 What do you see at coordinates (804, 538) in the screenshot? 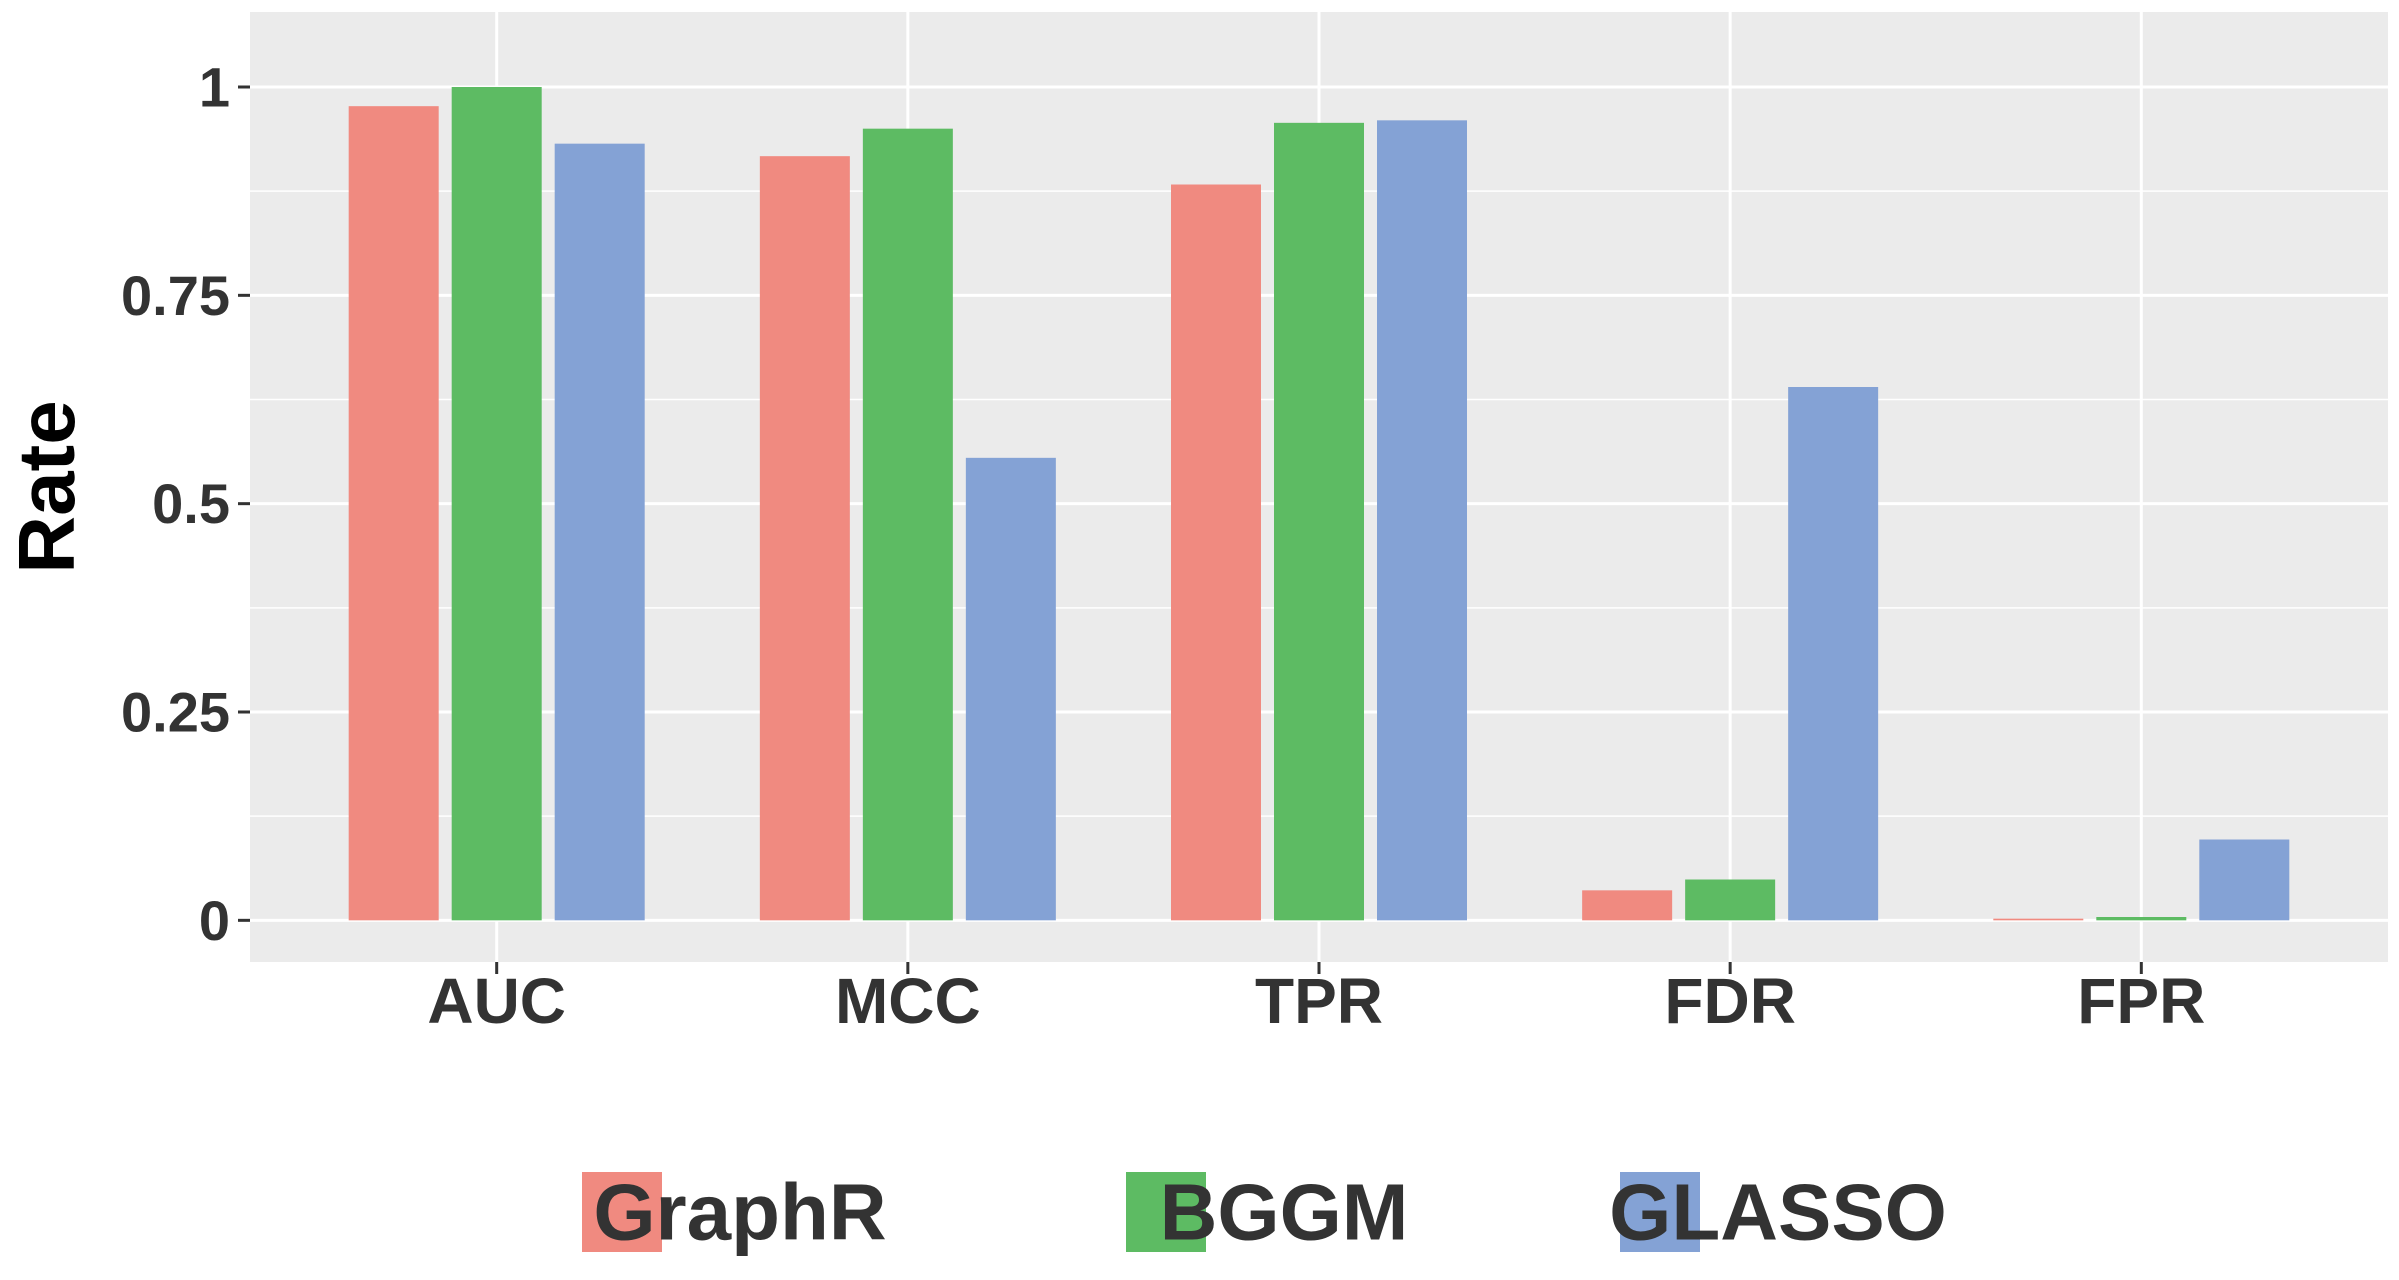
I see `bar-graphr-mcc` at bounding box center [804, 538].